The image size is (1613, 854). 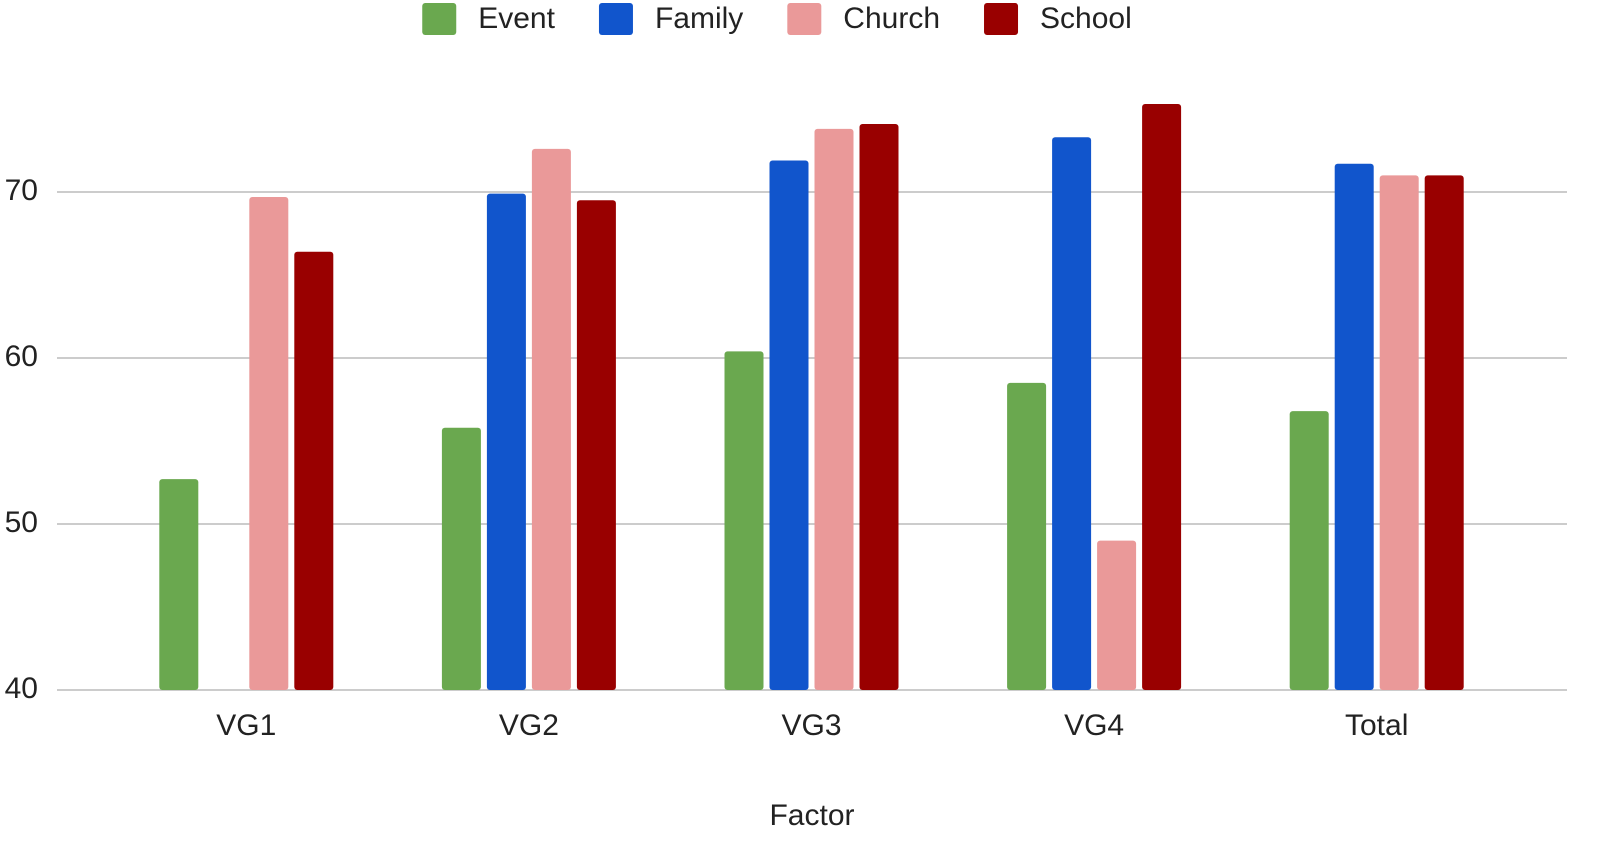 What do you see at coordinates (516, 18) in the screenshot?
I see `legend-label: Event` at bounding box center [516, 18].